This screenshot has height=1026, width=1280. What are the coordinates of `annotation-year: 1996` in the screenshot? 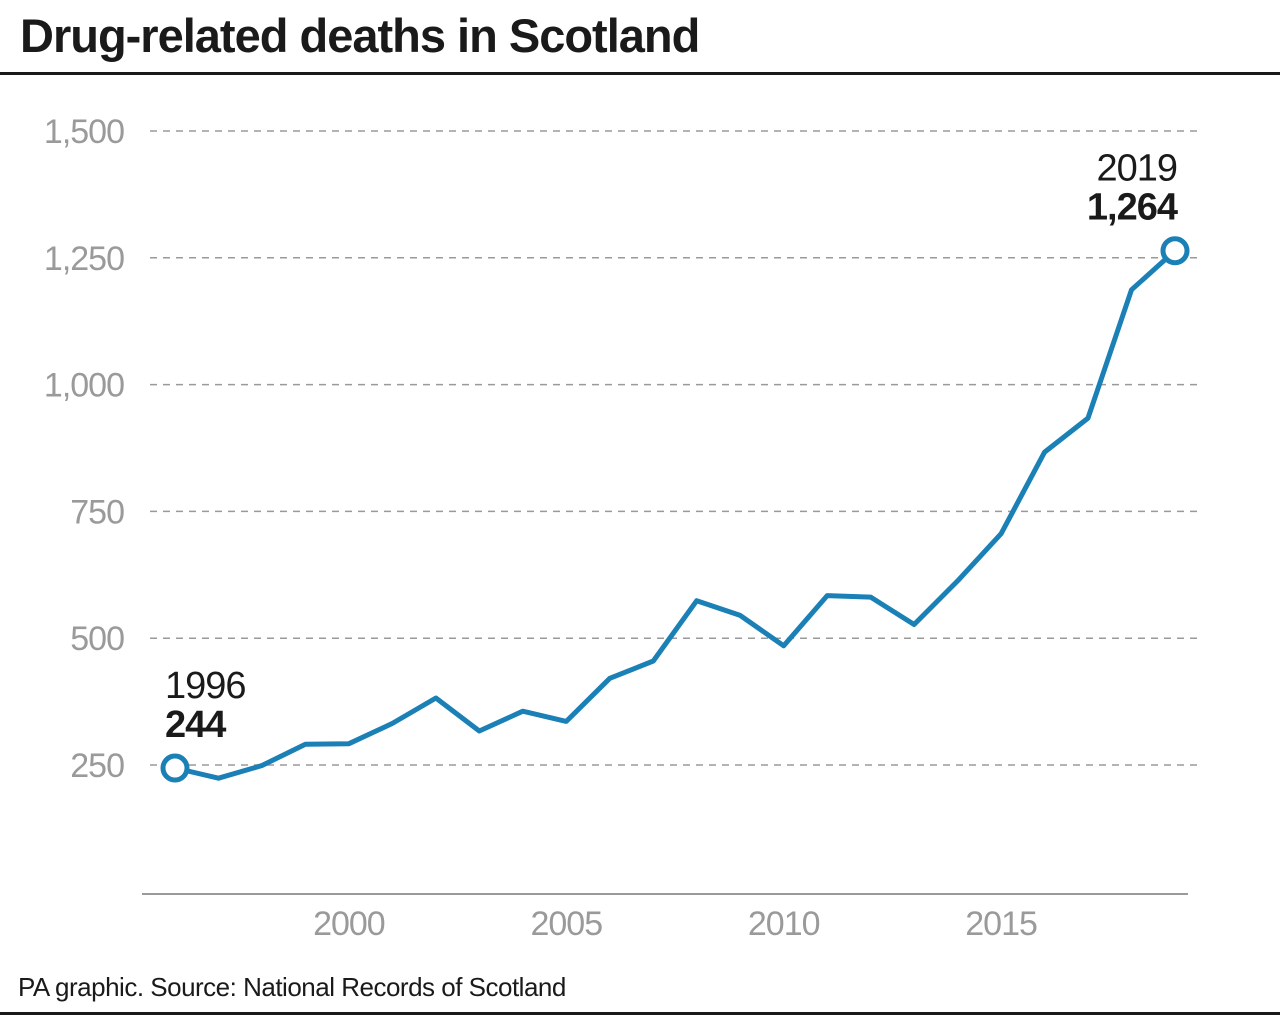 It's located at (205, 686).